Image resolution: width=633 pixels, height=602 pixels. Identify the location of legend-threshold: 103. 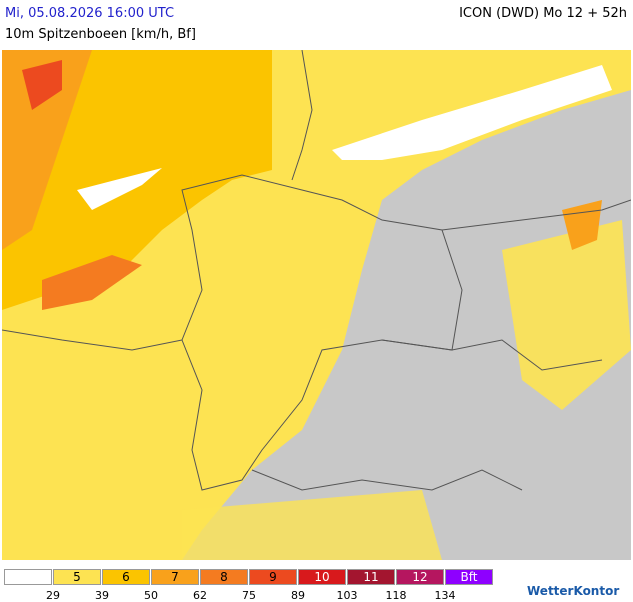
(347, 595).